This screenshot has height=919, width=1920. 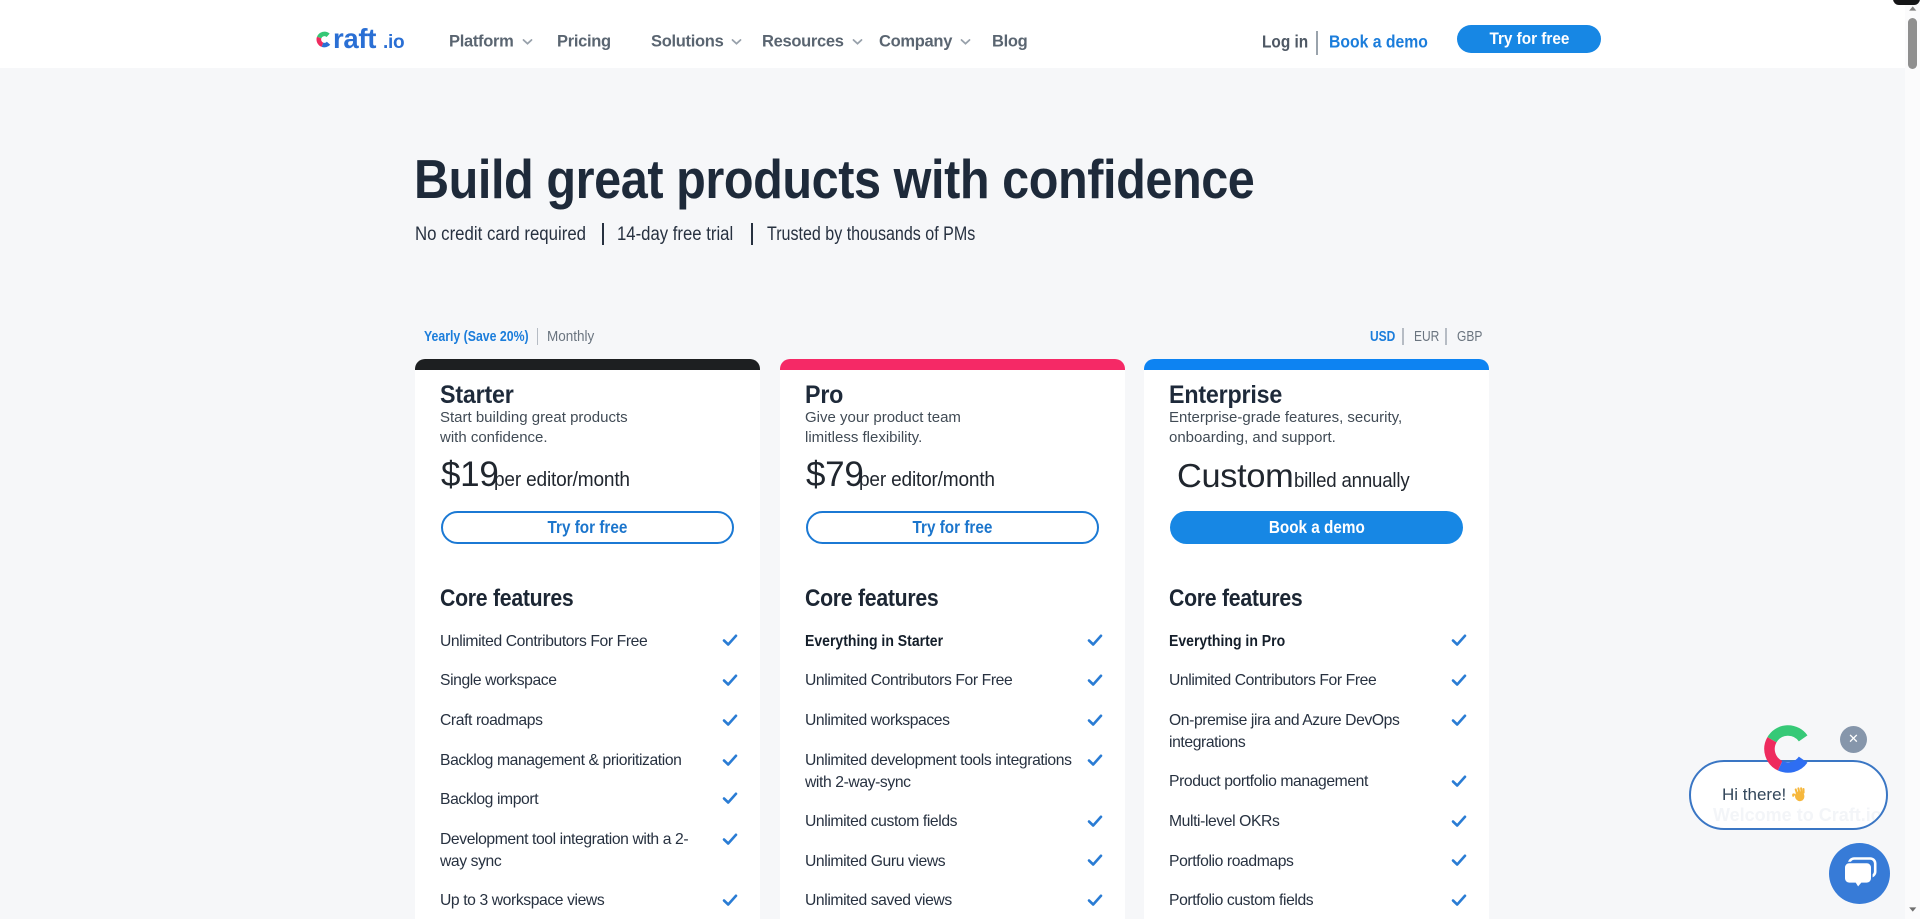 I want to click on svg-text: .io, so click(x=393, y=42).